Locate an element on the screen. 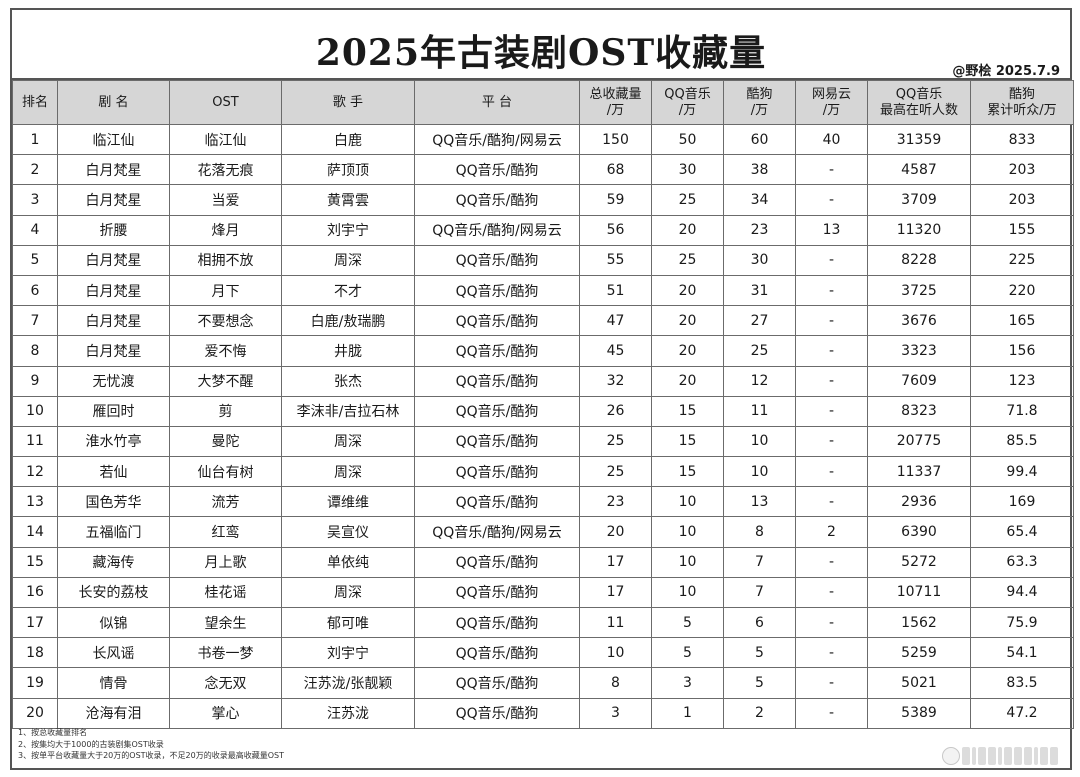  table-cell: 94.4 is located at coordinates (1022, 592).